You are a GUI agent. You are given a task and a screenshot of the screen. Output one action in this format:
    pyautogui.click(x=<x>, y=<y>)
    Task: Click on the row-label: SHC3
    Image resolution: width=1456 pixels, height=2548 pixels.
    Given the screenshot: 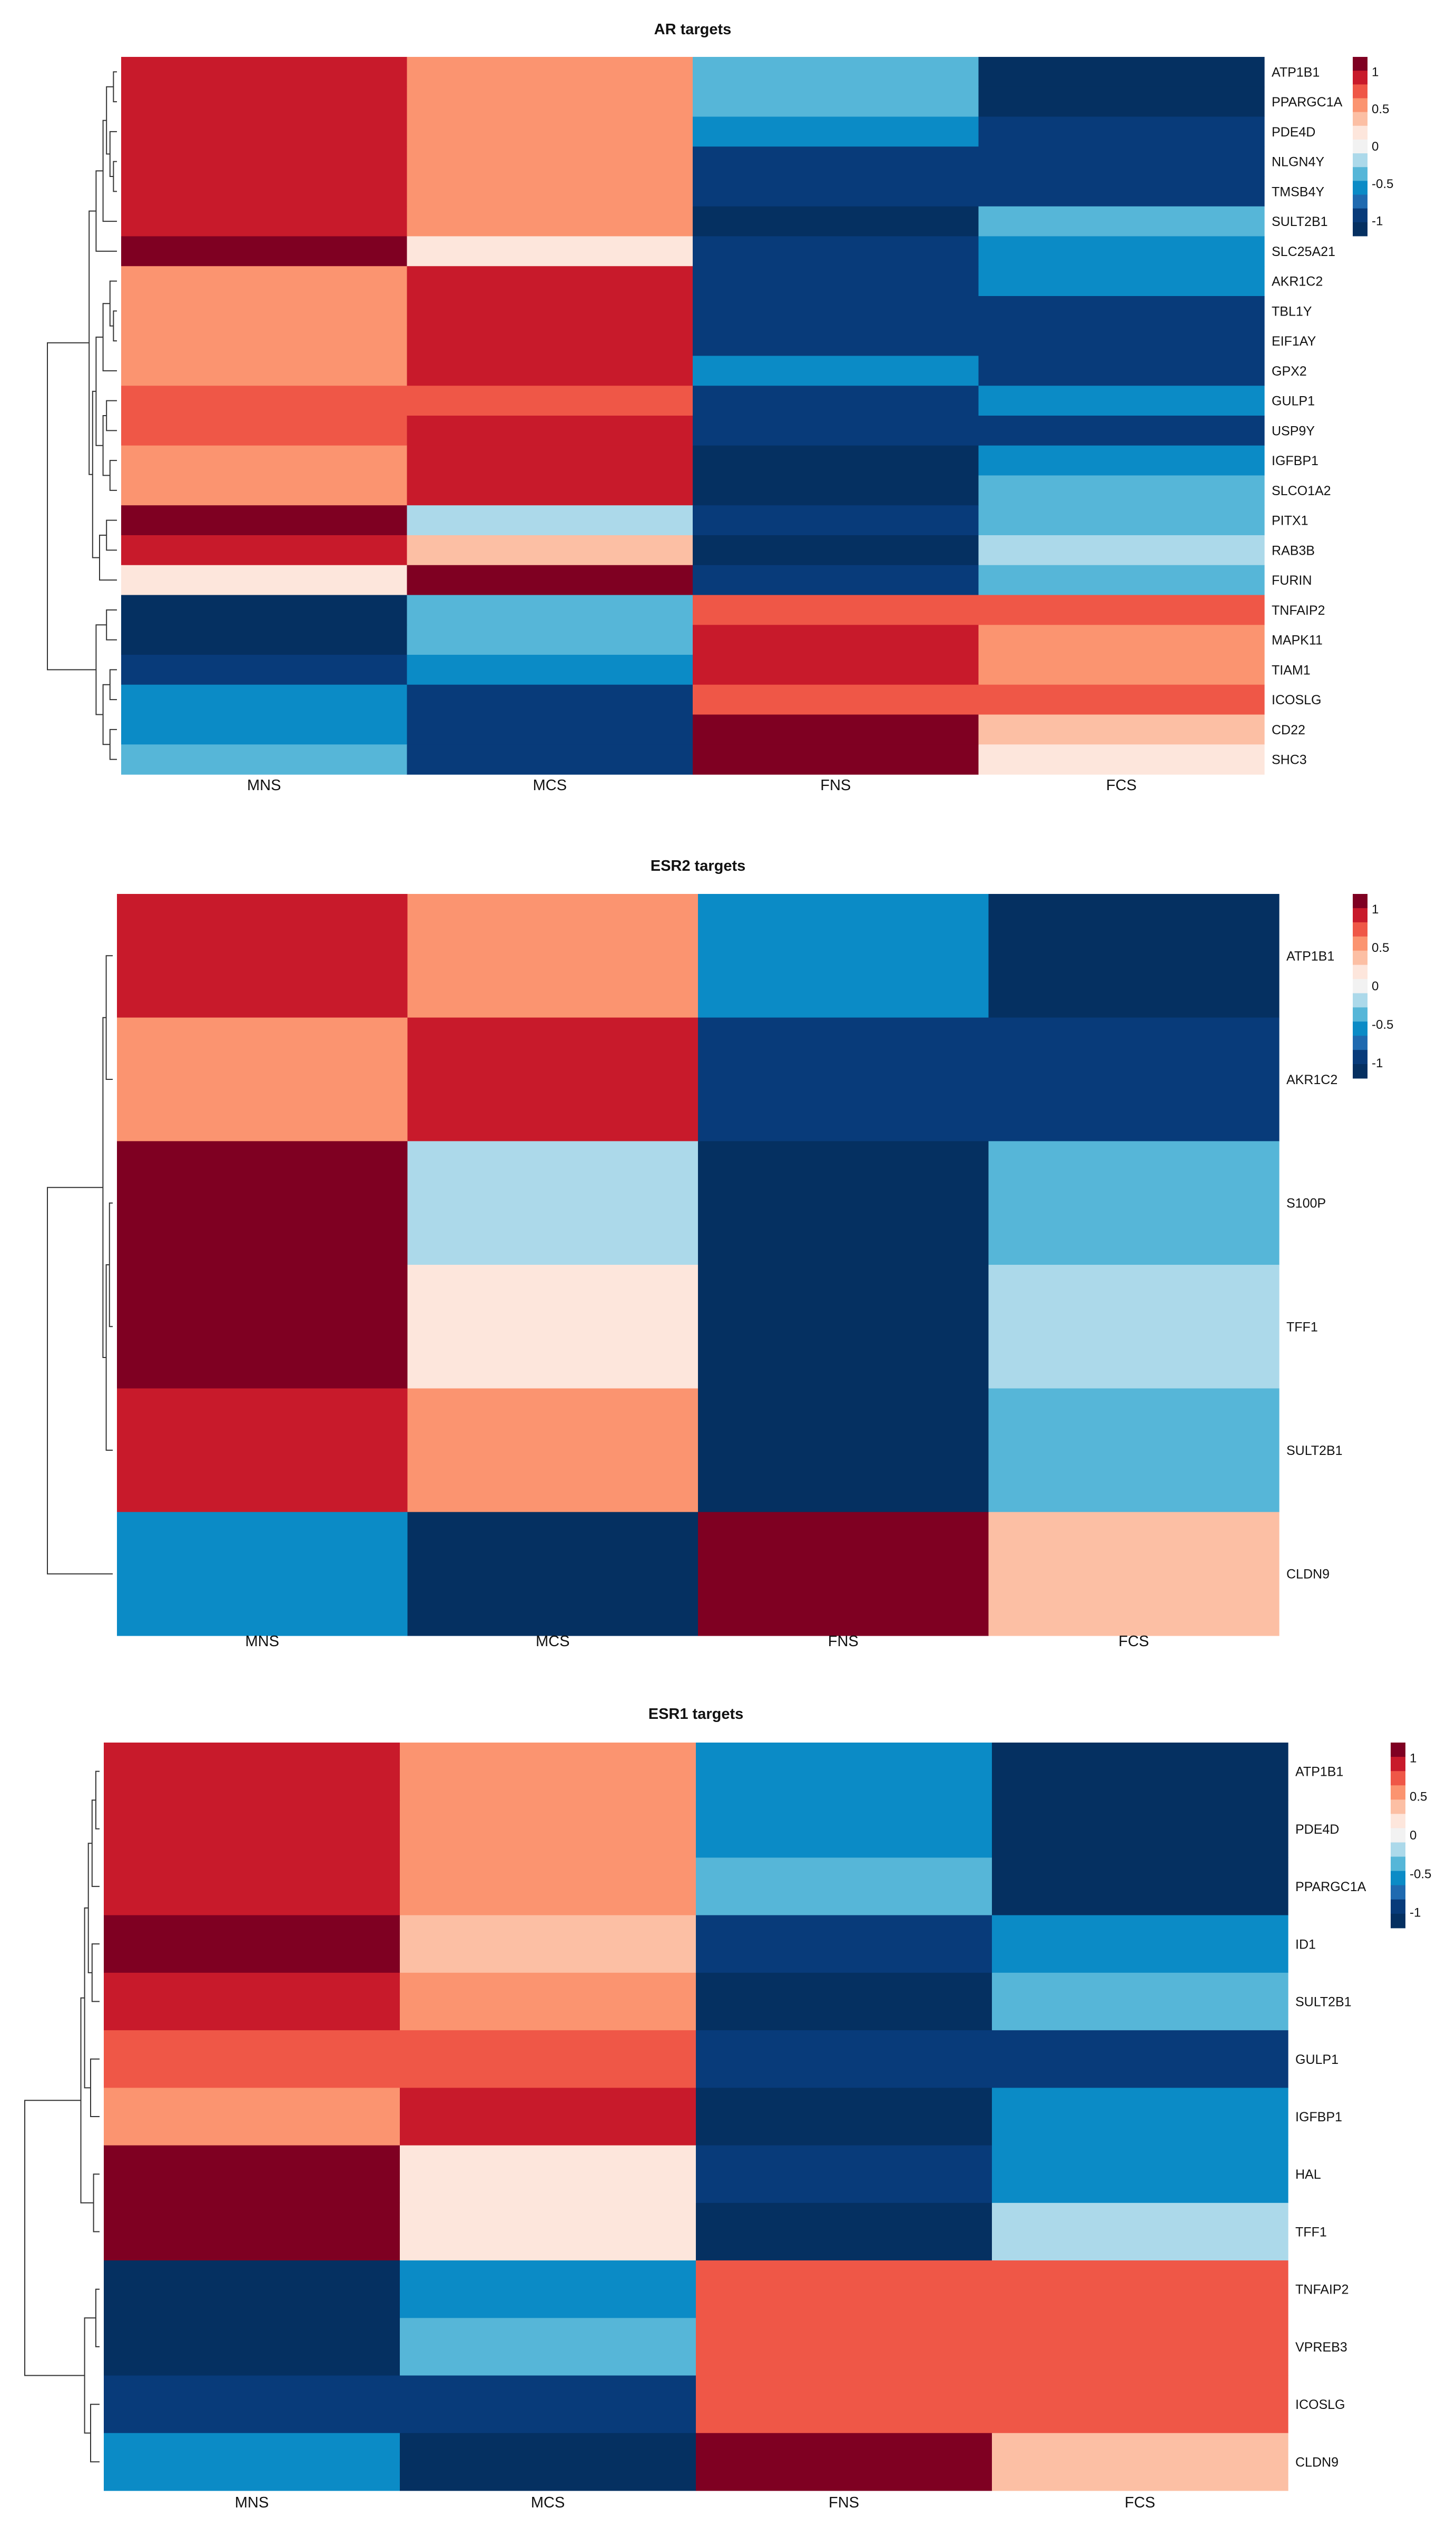 What is the action you would take?
    pyautogui.click(x=1289, y=760)
    